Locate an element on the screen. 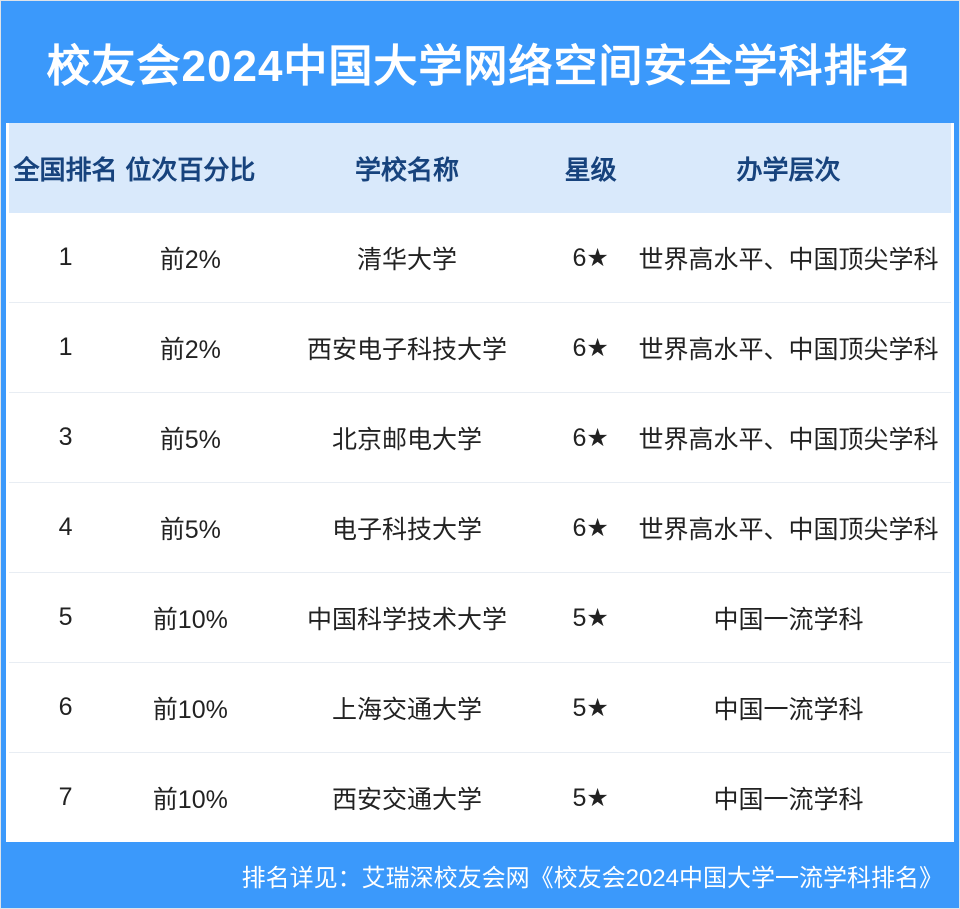  school-name-cell: 西安电子科技大学 is located at coordinates (406, 349).